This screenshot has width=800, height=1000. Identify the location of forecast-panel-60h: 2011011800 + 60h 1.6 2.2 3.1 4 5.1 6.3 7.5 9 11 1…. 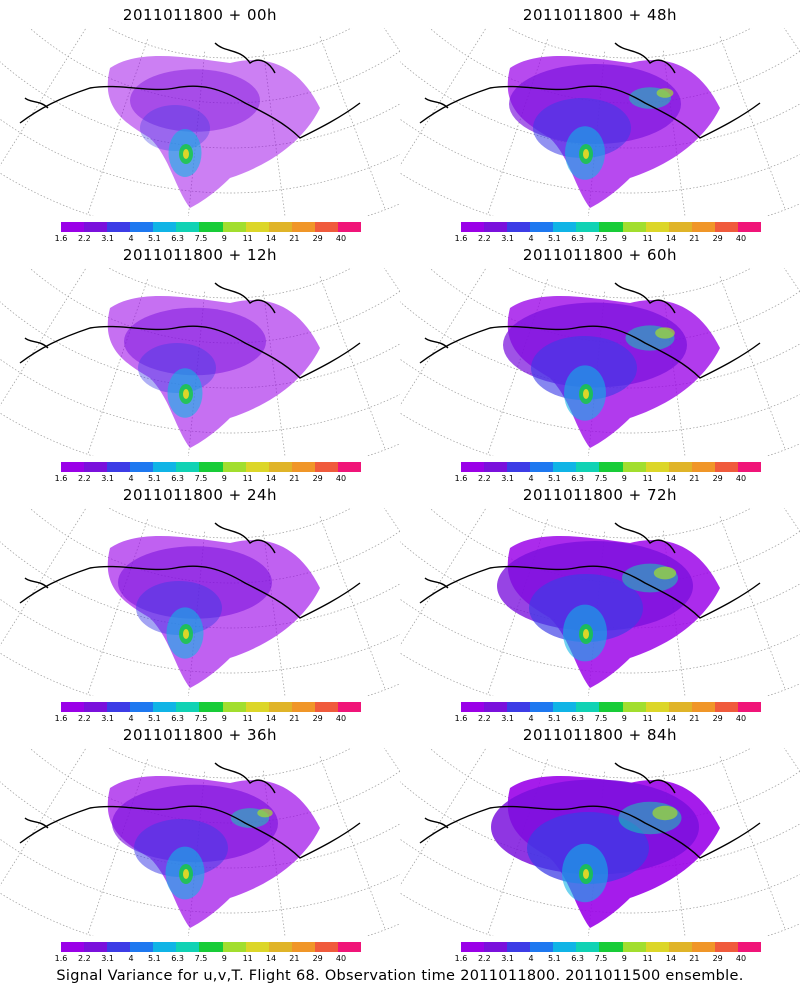
(600, 361).